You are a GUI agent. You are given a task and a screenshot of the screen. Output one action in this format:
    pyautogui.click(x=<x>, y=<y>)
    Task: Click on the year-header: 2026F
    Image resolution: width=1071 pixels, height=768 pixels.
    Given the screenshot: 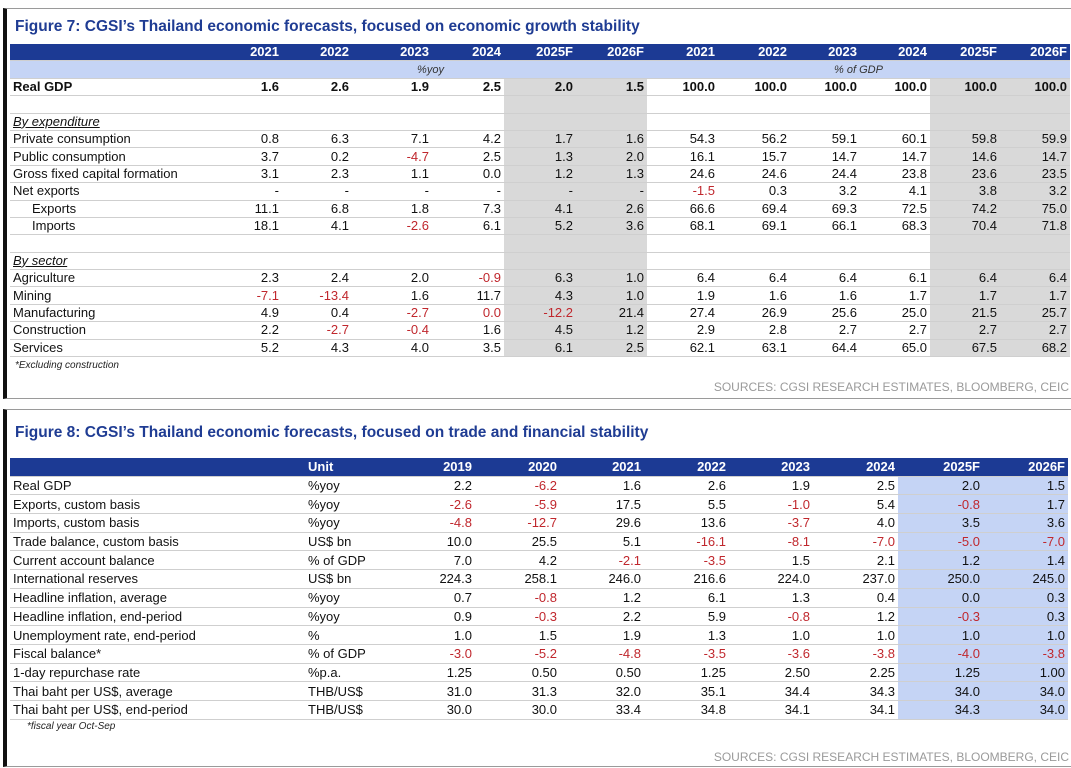 What is the action you would take?
    pyautogui.click(x=1035, y=53)
    